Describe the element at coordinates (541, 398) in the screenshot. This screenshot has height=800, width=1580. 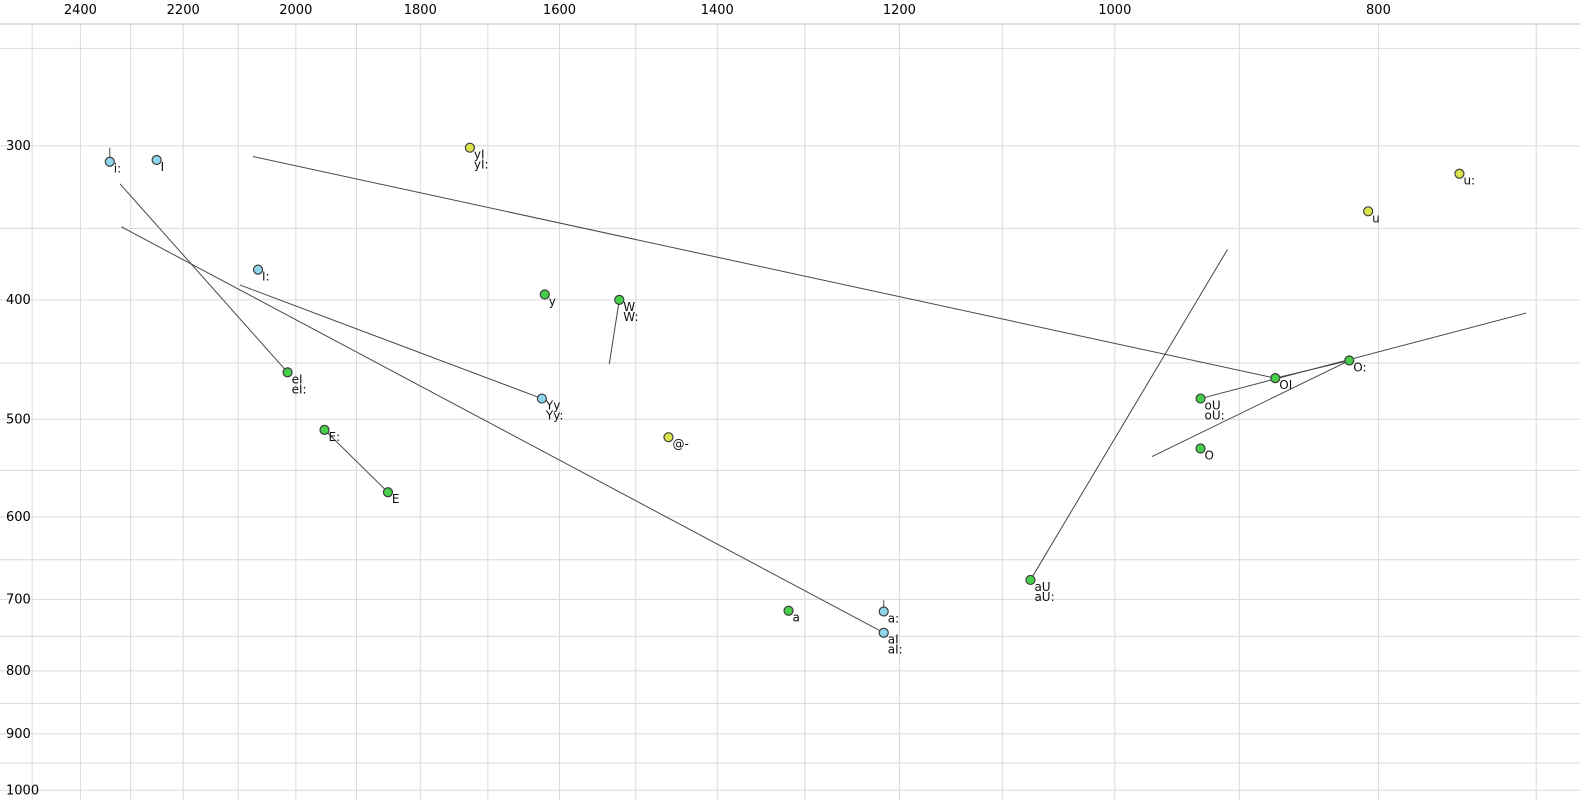
I see `vowel-point-Yy` at that location.